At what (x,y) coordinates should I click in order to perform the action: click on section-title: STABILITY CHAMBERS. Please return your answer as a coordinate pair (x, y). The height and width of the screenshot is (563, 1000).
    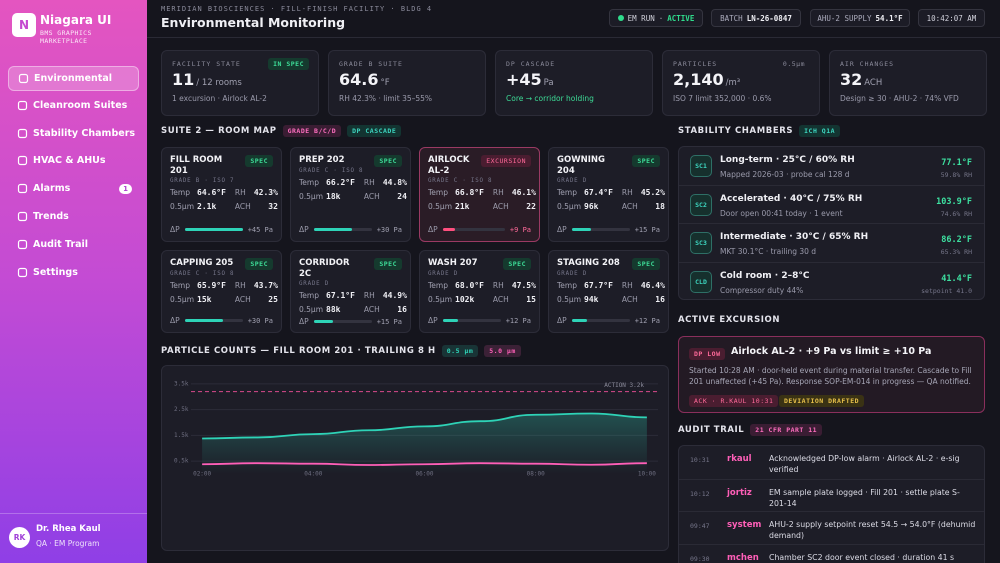
    Looking at the image, I should click on (736, 131).